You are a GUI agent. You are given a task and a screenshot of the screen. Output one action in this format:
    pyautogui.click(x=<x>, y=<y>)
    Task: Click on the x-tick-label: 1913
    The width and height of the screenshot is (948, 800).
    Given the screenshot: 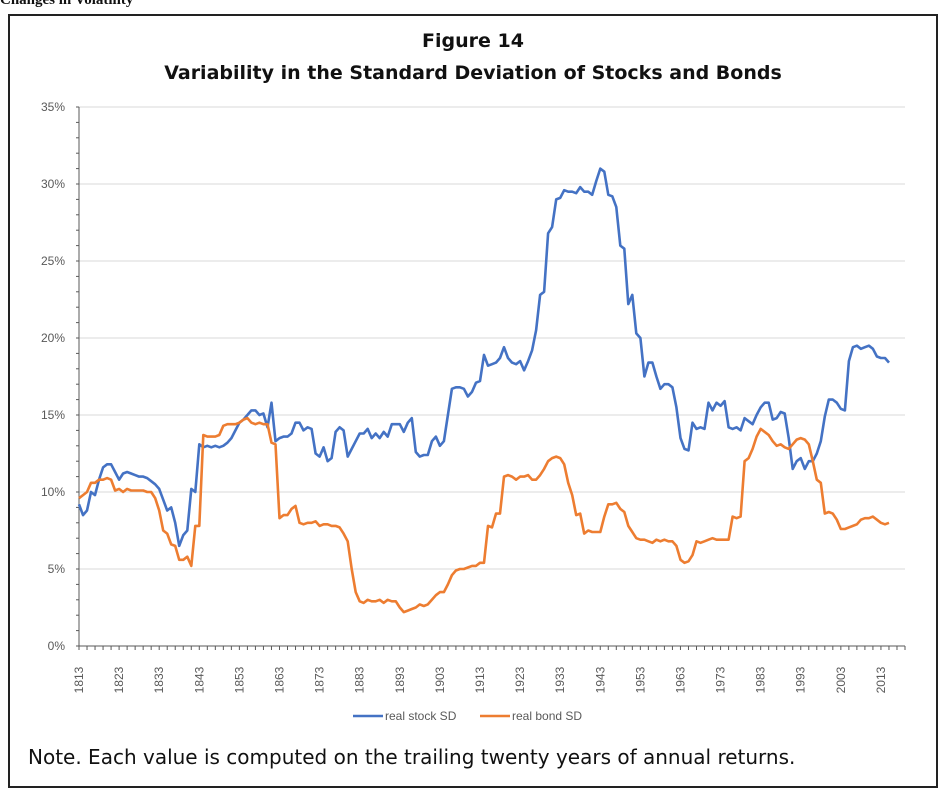 What is the action you would take?
    pyautogui.click(x=480, y=679)
    